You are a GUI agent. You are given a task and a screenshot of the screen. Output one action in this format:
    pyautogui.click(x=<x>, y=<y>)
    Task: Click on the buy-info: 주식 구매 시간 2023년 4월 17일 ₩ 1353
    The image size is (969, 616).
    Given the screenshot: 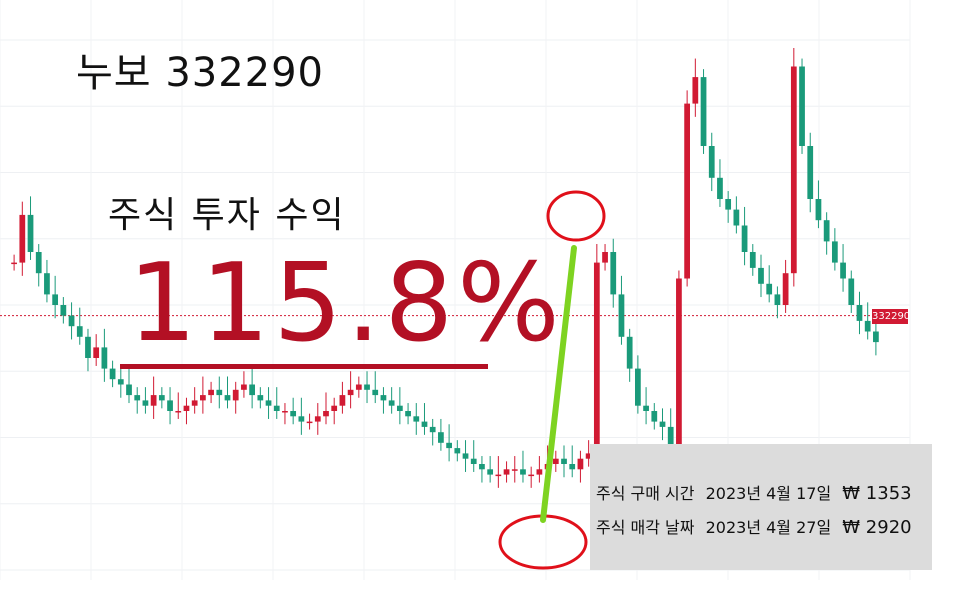 What is the action you would take?
    pyautogui.click(x=757, y=492)
    